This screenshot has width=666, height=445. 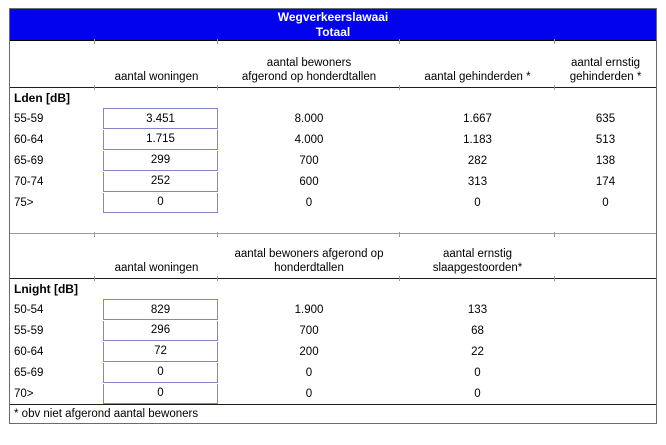 What do you see at coordinates (333, 330) in the screenshot?
I see `table-row: 55-59 296 700 68` at bounding box center [333, 330].